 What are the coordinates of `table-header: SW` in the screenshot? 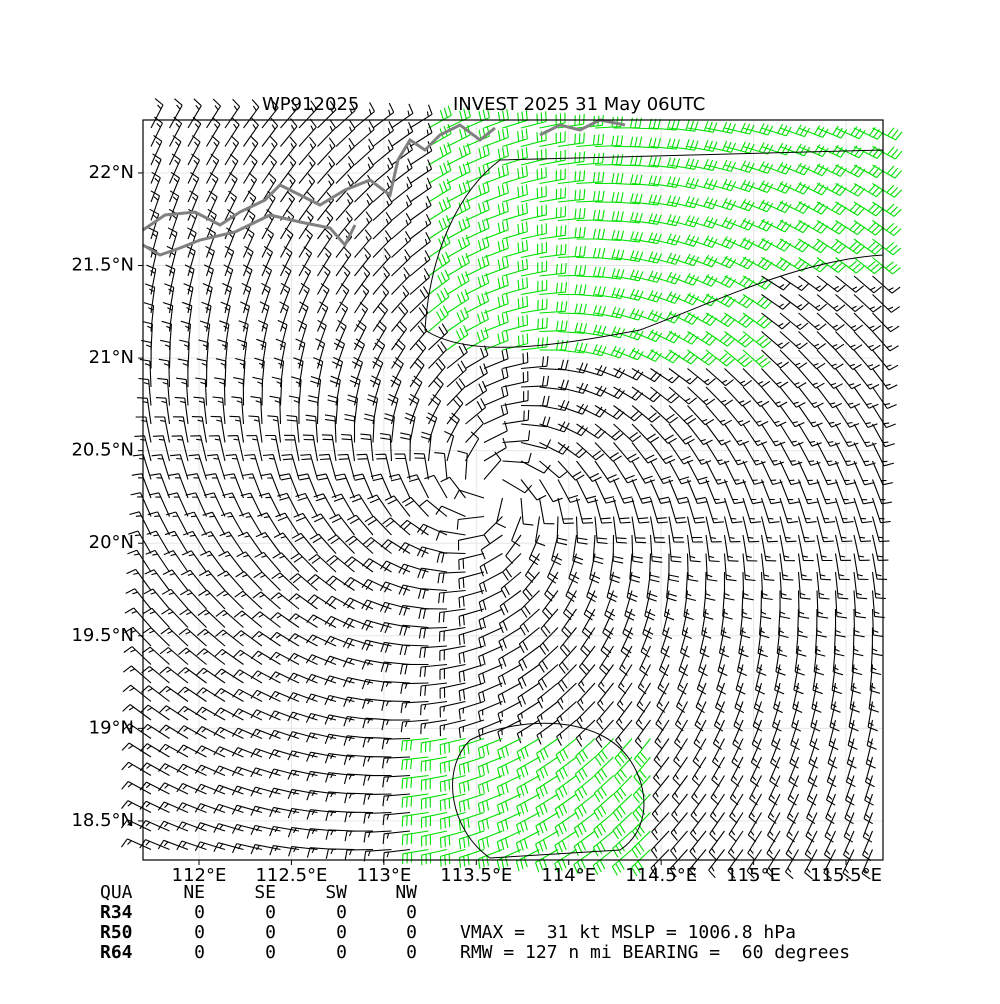 It's located at (336, 892).